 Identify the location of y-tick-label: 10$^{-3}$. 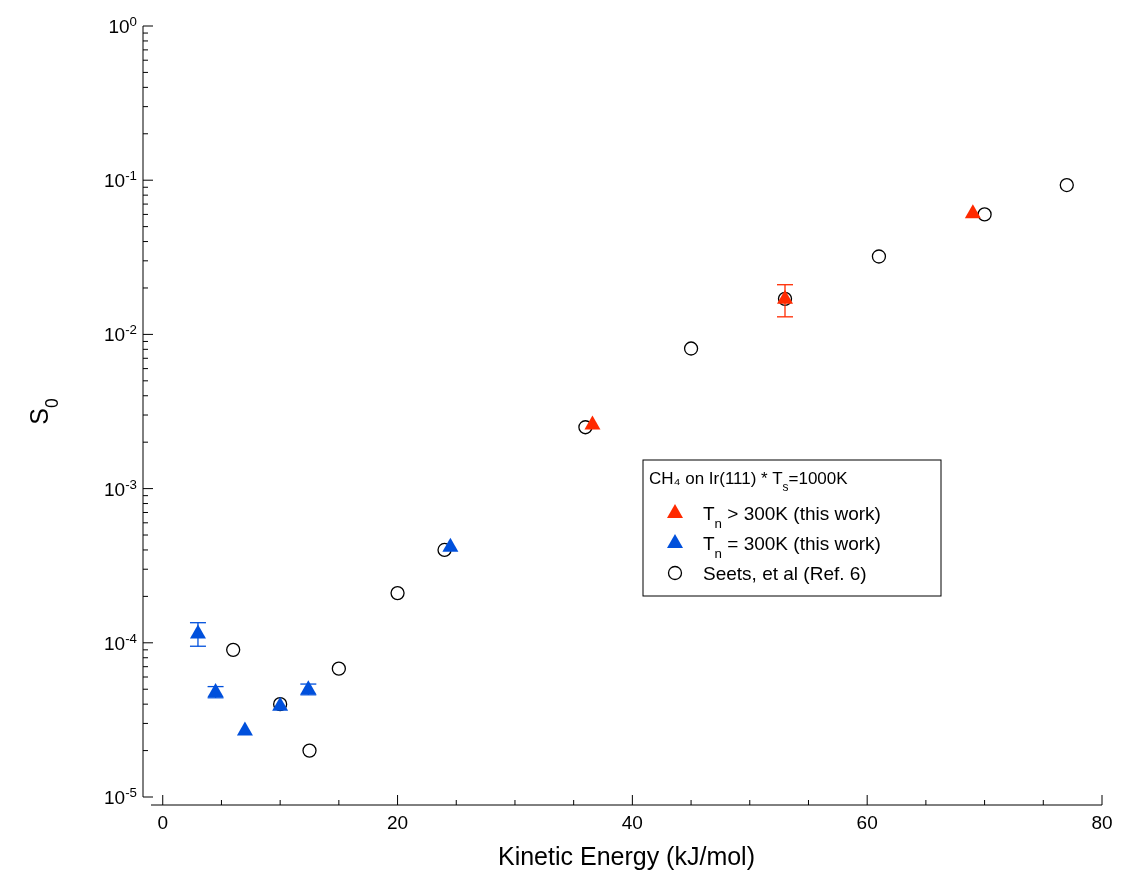
(120, 488).